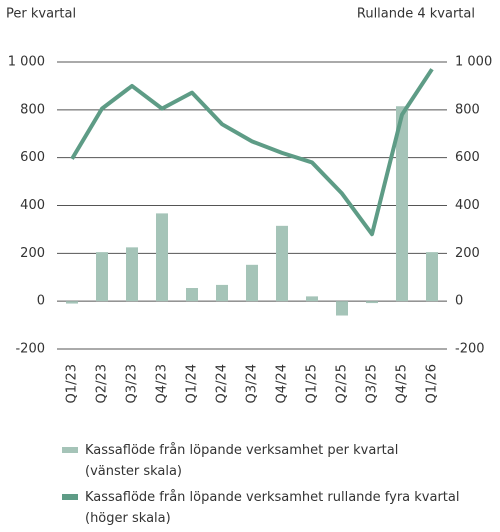 This screenshot has width=500, height=532. I want to click on x-tick-label: Q2/24, so click(222, 383).